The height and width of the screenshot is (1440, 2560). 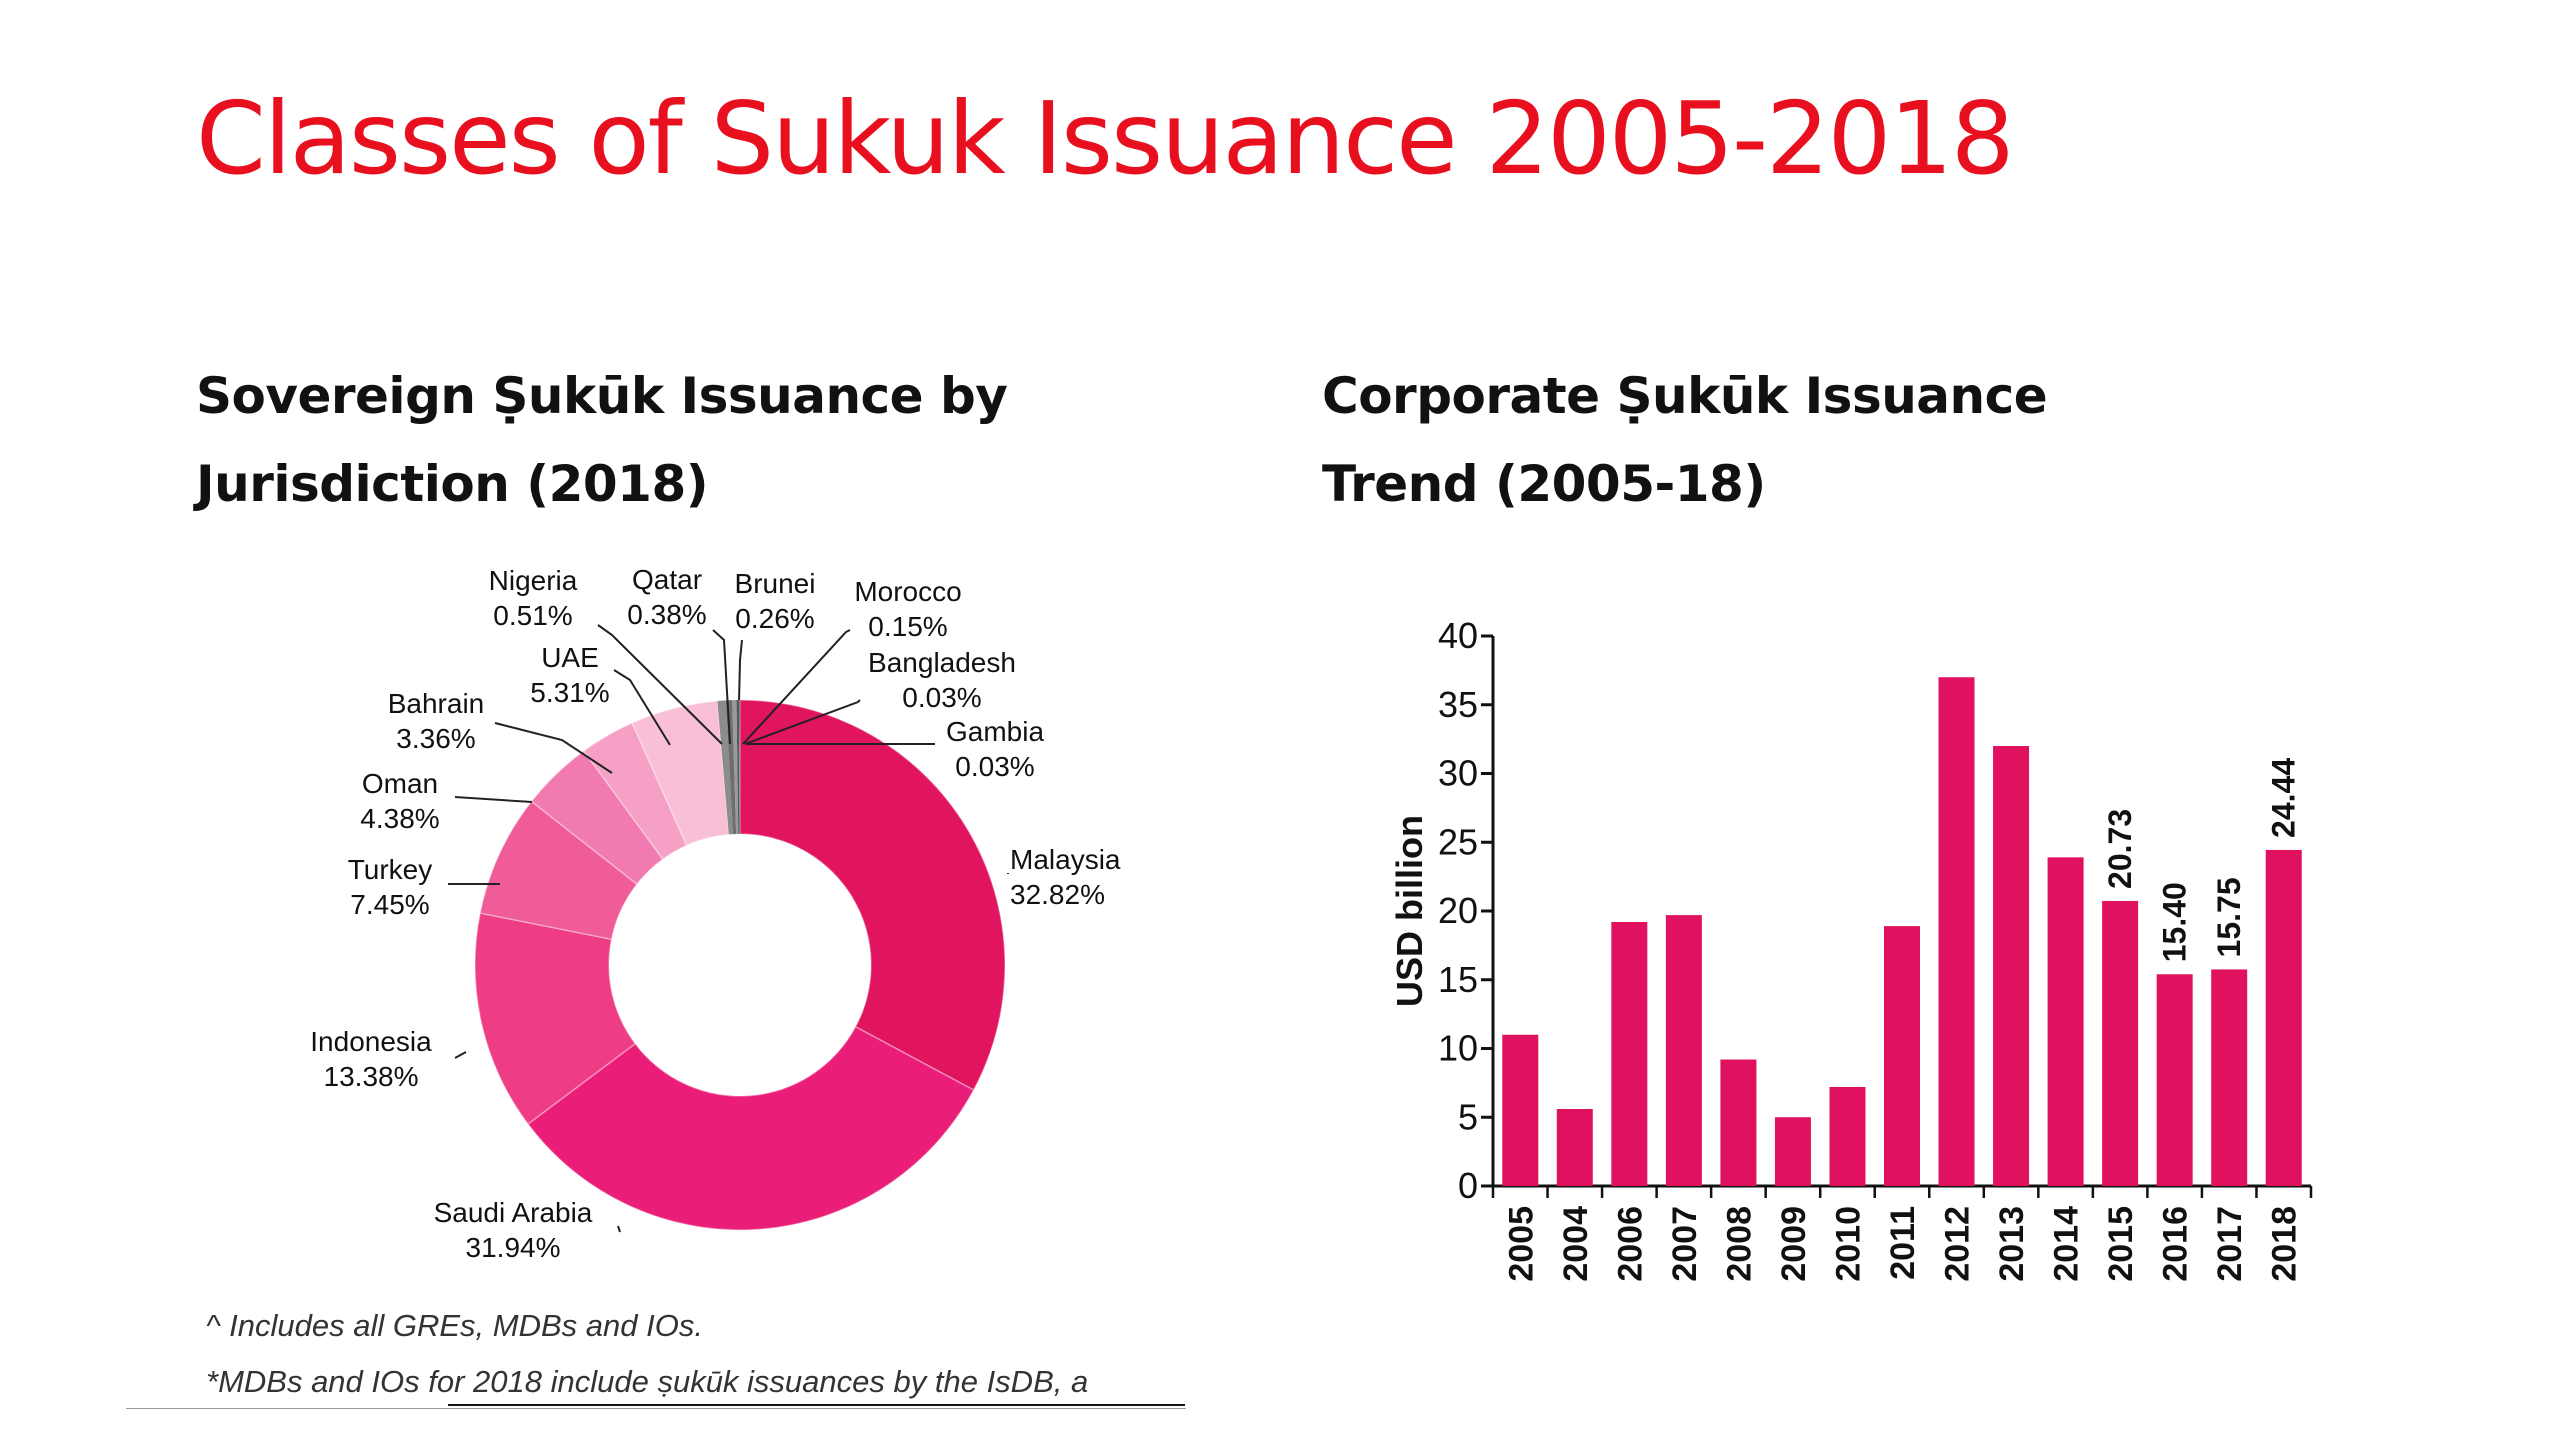 I want to click on slice-name-malaysia: Malaysia, so click(x=1065, y=859).